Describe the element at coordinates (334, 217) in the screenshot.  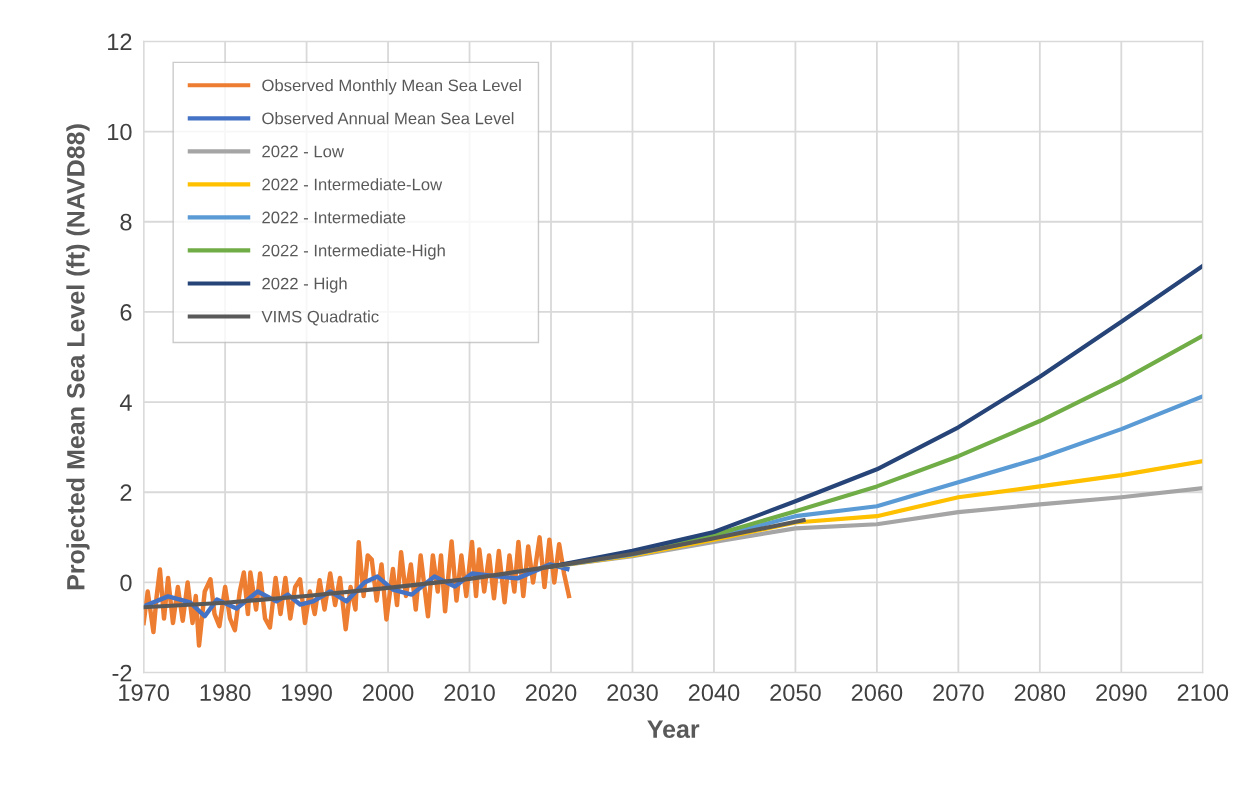
I see `legend-label: 2022 - Intermediate` at that location.